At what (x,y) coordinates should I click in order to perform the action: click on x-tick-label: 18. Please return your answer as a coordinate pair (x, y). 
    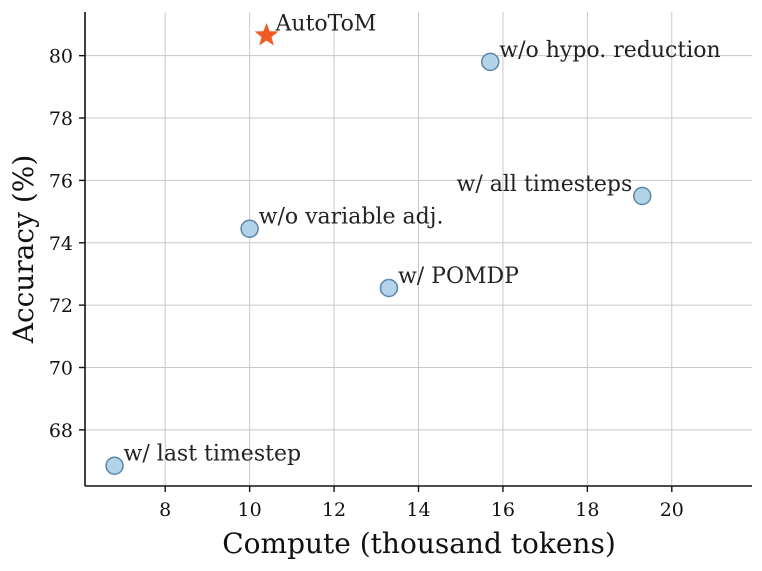
    Looking at the image, I should click on (587, 510).